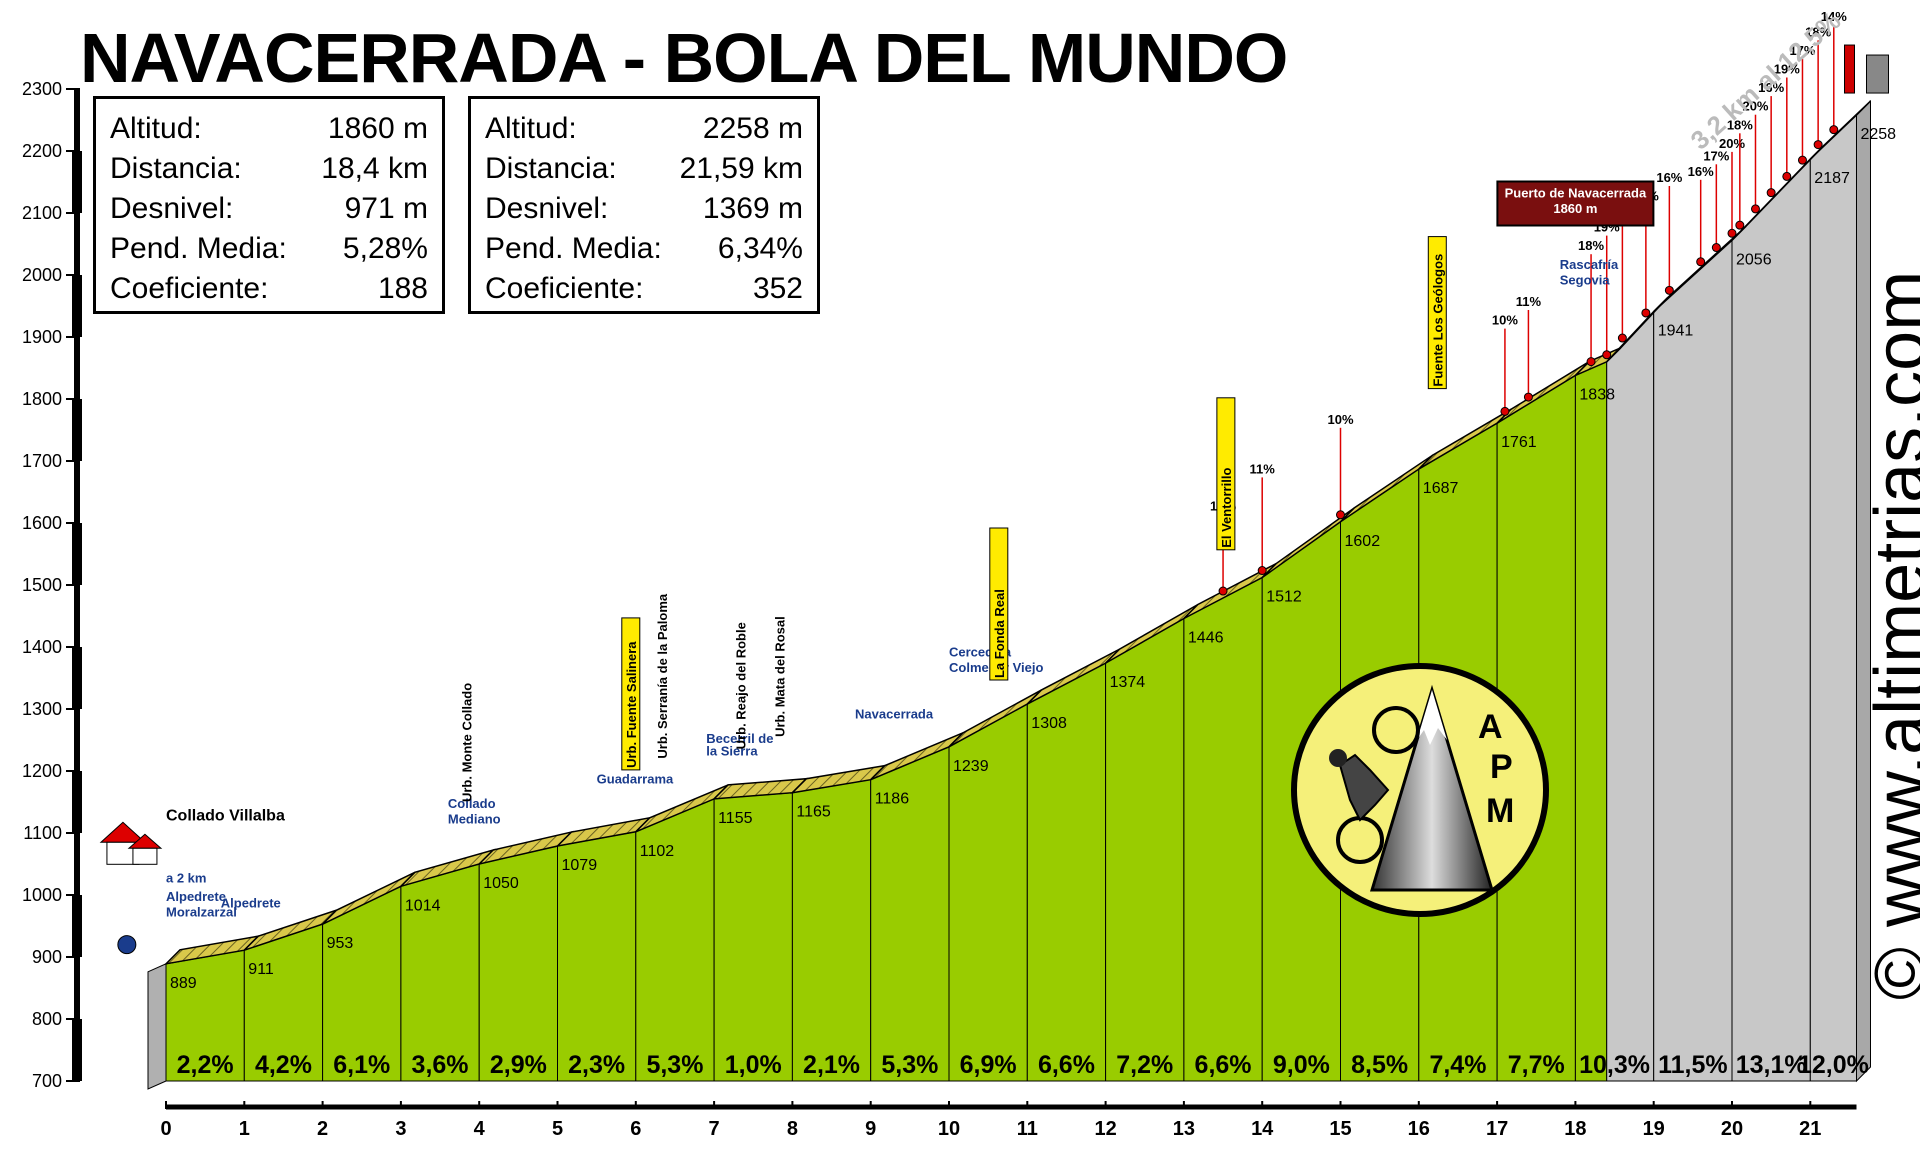 This screenshot has width=1920, height=1176. What do you see at coordinates (1754, 259) in the screenshot?
I see `elevation-label: 2056` at bounding box center [1754, 259].